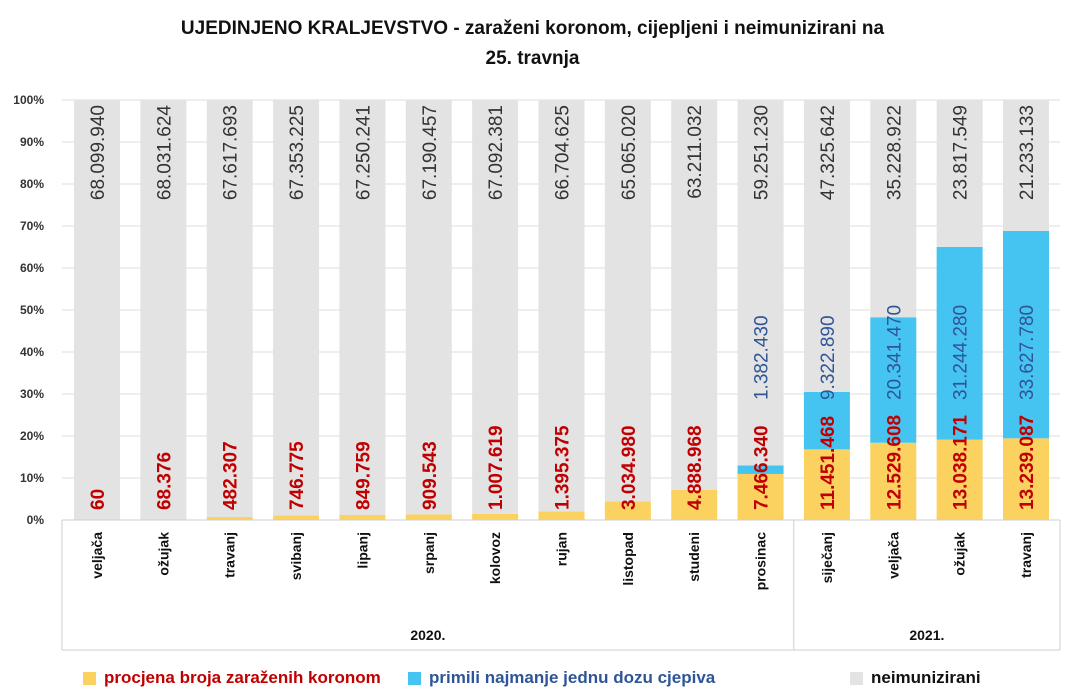 The height and width of the screenshot is (700, 1065). I want to click on data-label-vaccinated: 20.341.470, so click(894, 352).